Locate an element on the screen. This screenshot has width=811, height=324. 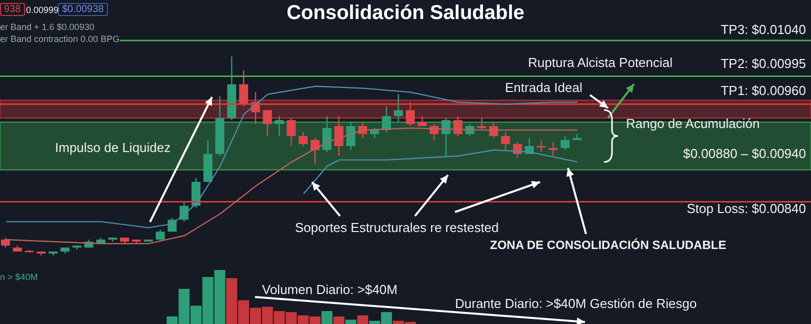
text: 938 is located at coordinates (12, 9).